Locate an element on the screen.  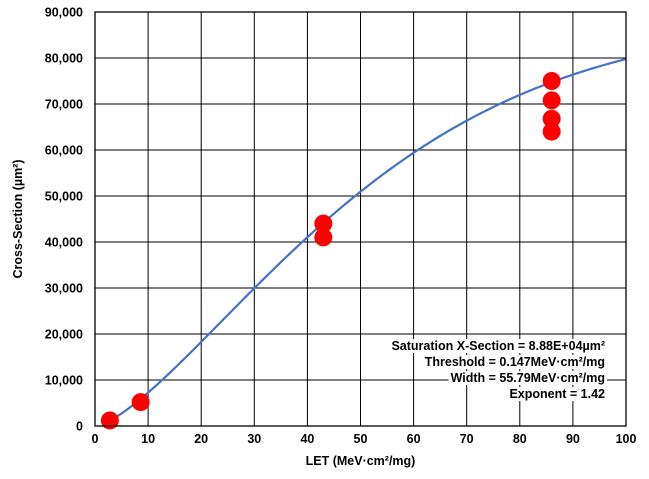
annotation-text: Width = 55.79MeV·cm²/mg is located at coordinates (528, 378).